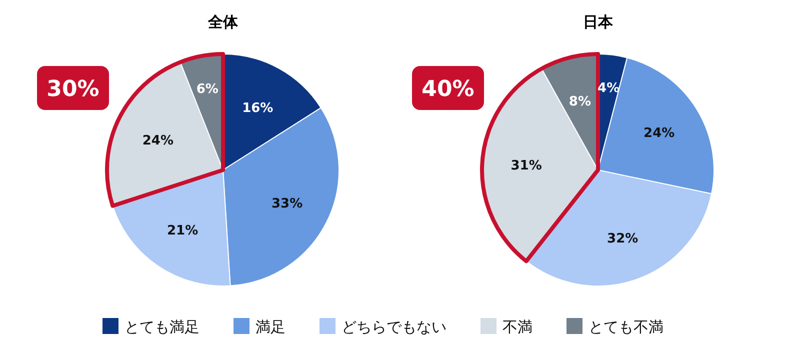  Describe the element at coordinates (579, 102) in the screenshot. I see `data-label: 8%` at that location.